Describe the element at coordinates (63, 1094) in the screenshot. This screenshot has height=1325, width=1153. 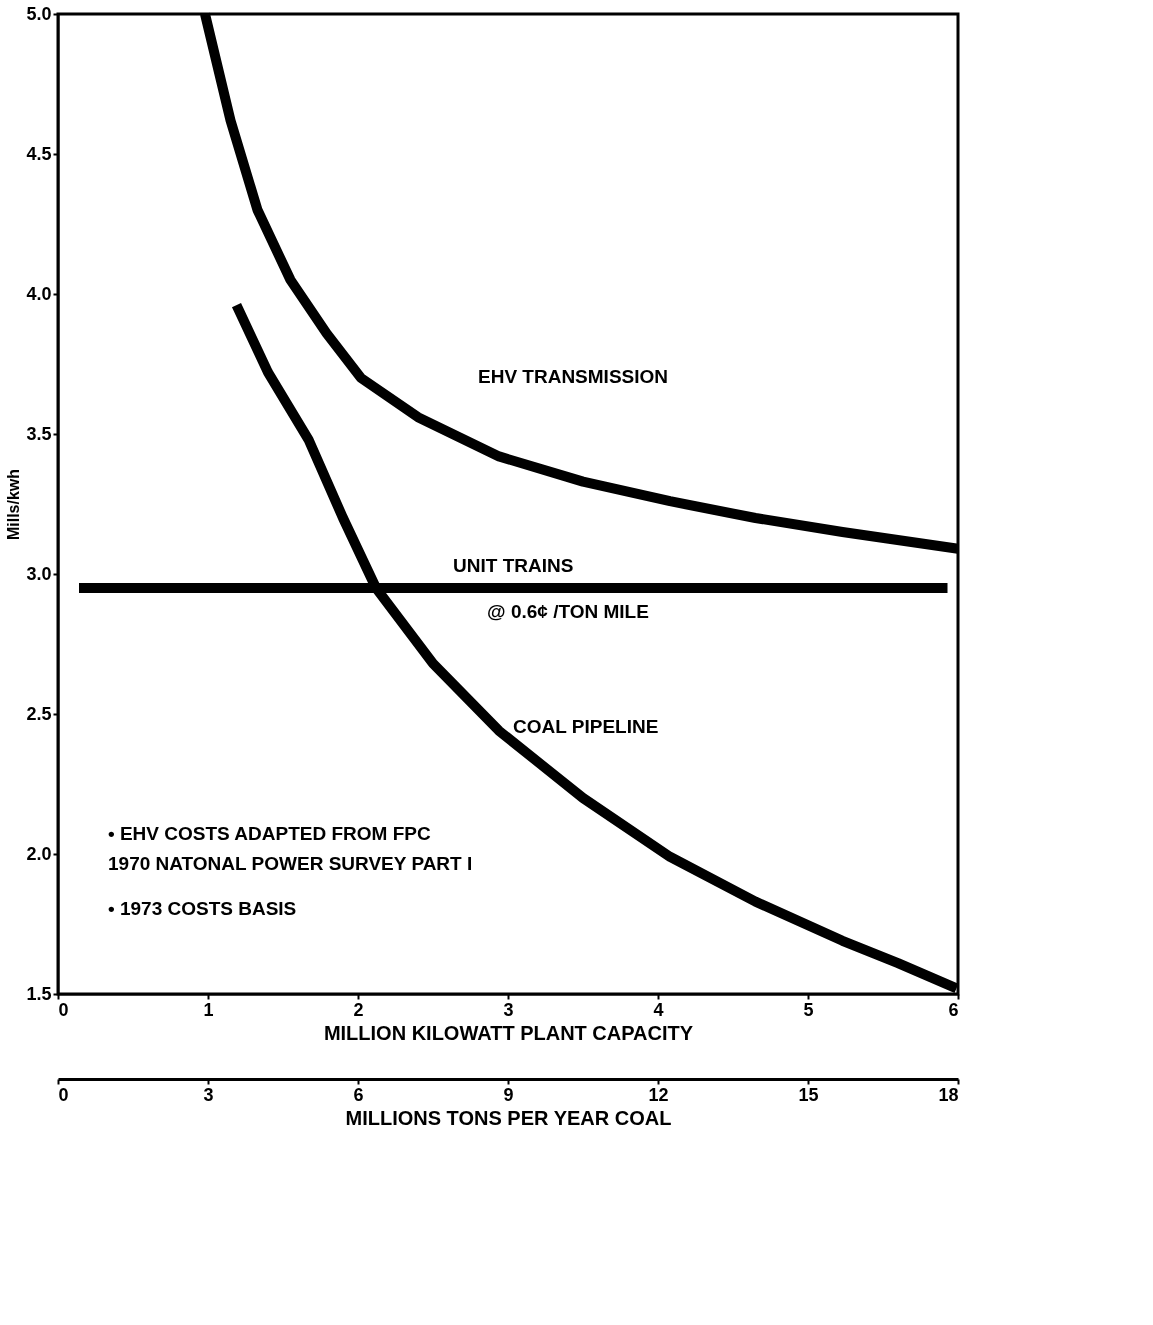
I see `x2-tick-label: 0` at that location.